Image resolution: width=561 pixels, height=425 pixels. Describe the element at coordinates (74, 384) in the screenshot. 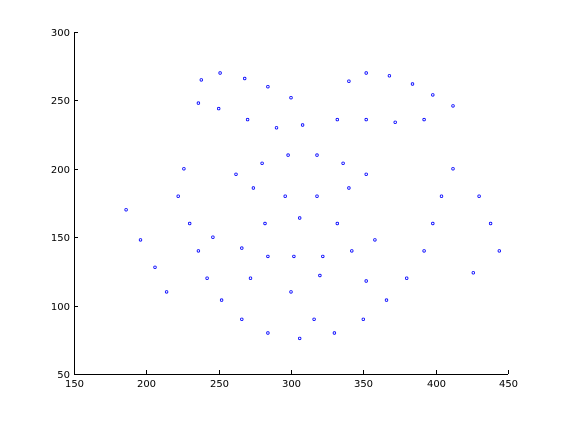

I see `x-tick-label: 150` at that location.